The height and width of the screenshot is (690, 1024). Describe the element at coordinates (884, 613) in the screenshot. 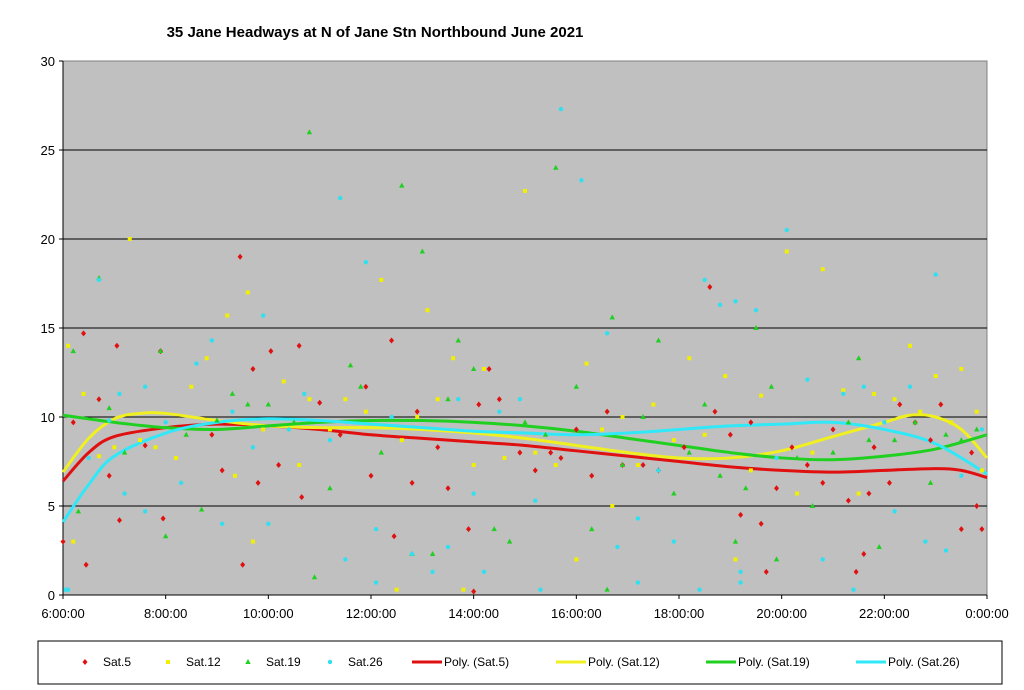

I see `x-tick-label: 22:00:00` at that location.